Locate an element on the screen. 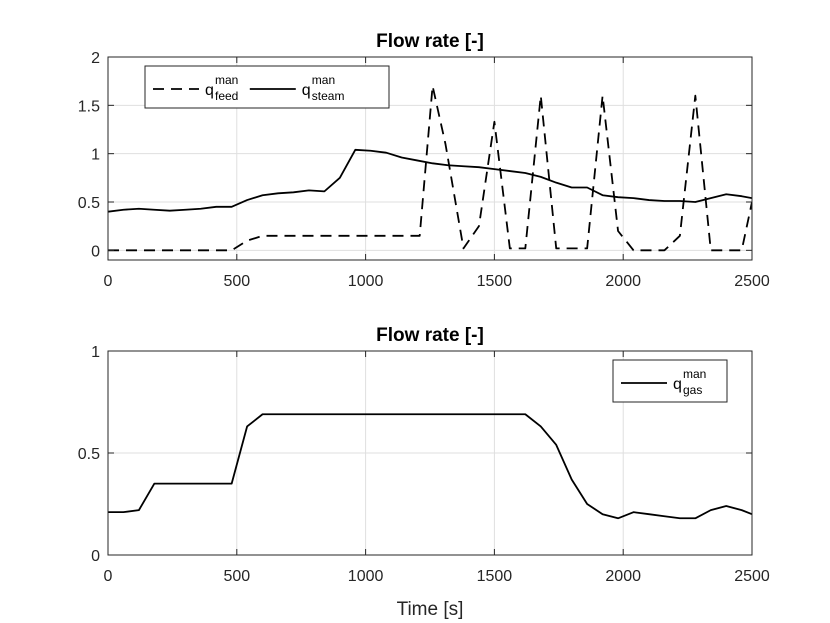 The height and width of the screenshot is (623, 830). bottom-plot-xlabel: Time [s] is located at coordinates (430, 609).